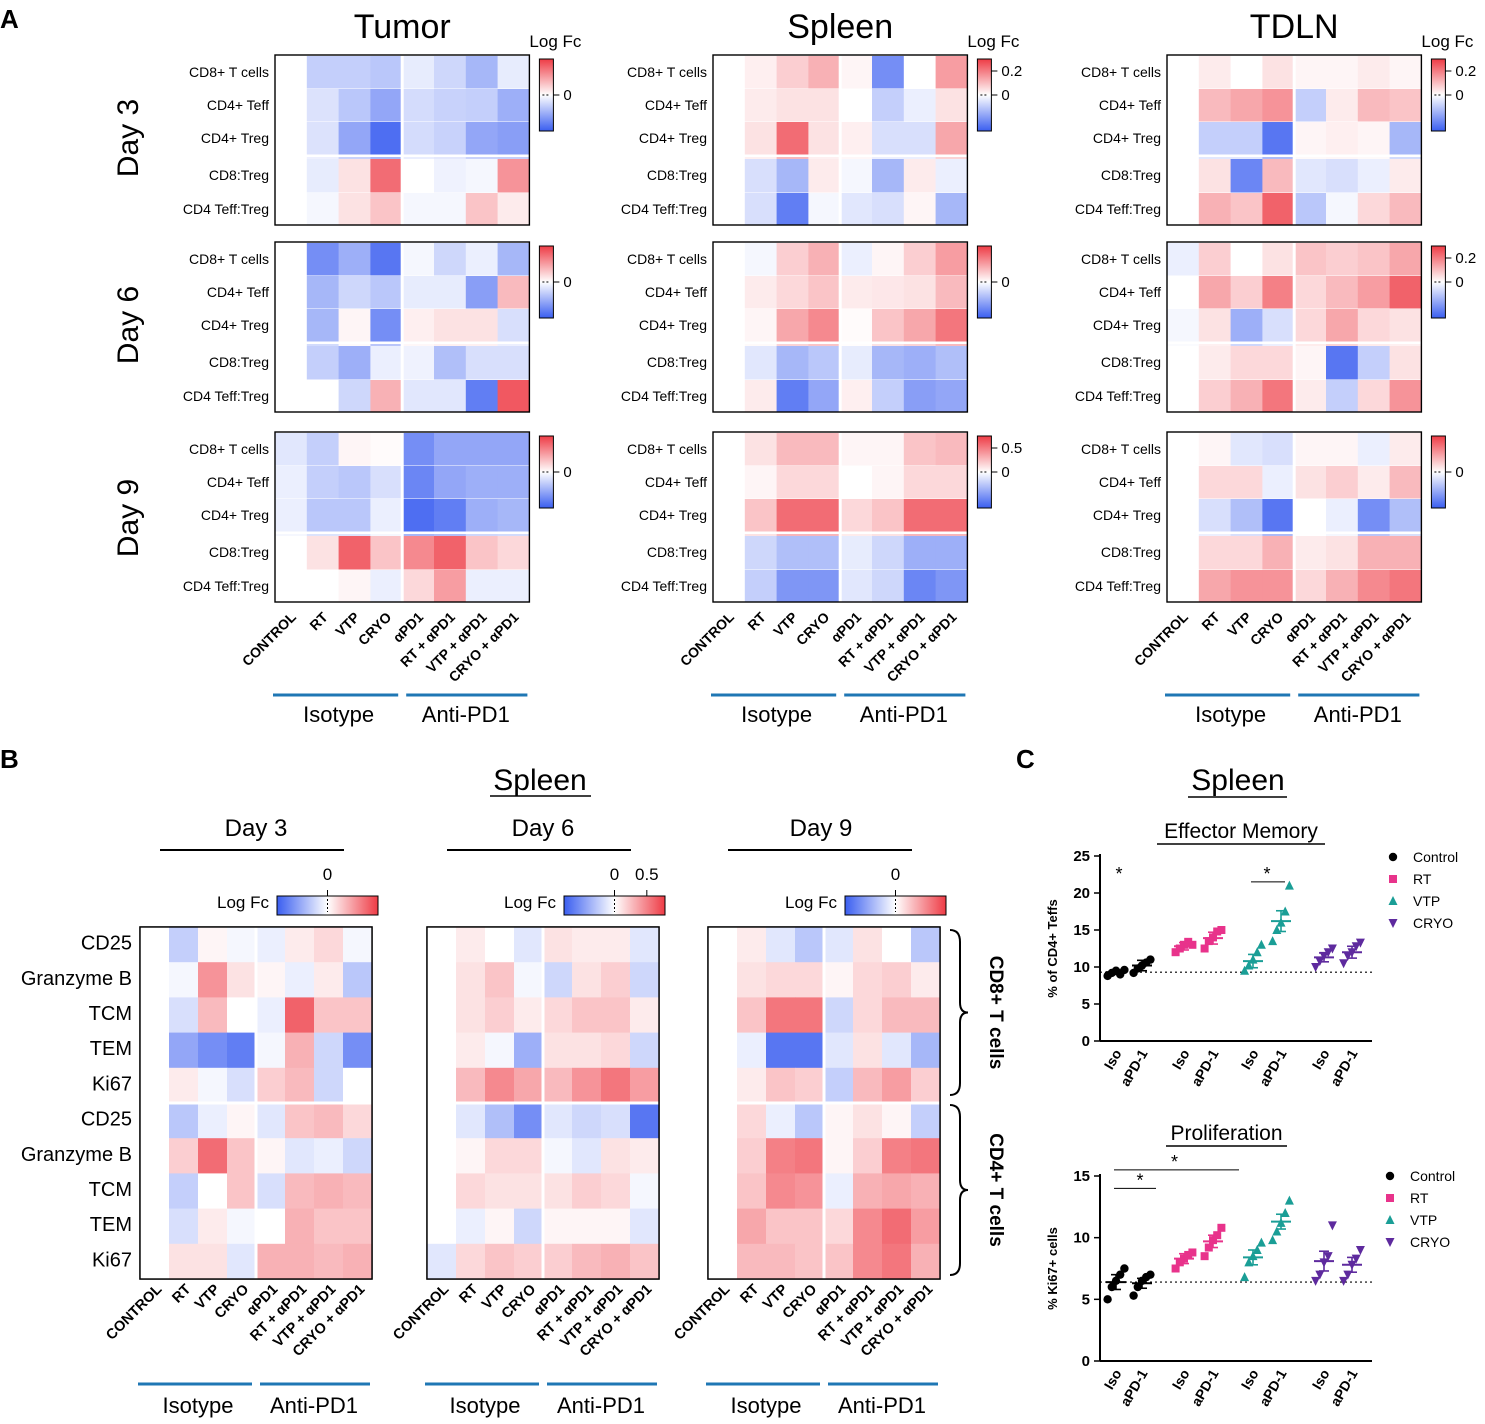 This screenshot has width=1485, height=1424. What do you see at coordinates (1121, 259) in the screenshot?
I see `cell-row-label: CD8+ T cells` at bounding box center [1121, 259].